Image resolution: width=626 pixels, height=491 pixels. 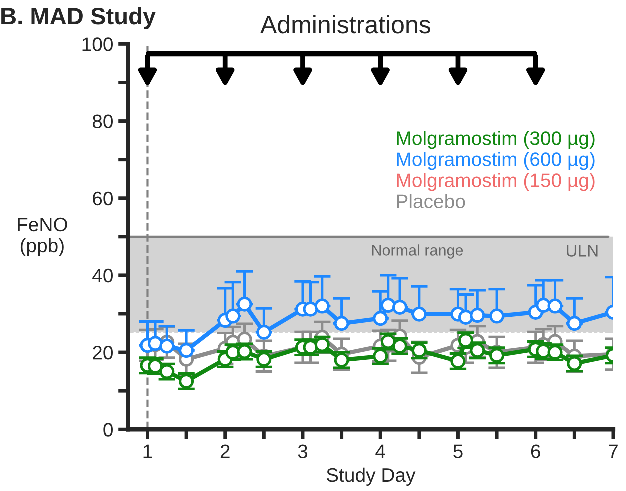 I want to click on text: Administrations, so click(x=345, y=24).